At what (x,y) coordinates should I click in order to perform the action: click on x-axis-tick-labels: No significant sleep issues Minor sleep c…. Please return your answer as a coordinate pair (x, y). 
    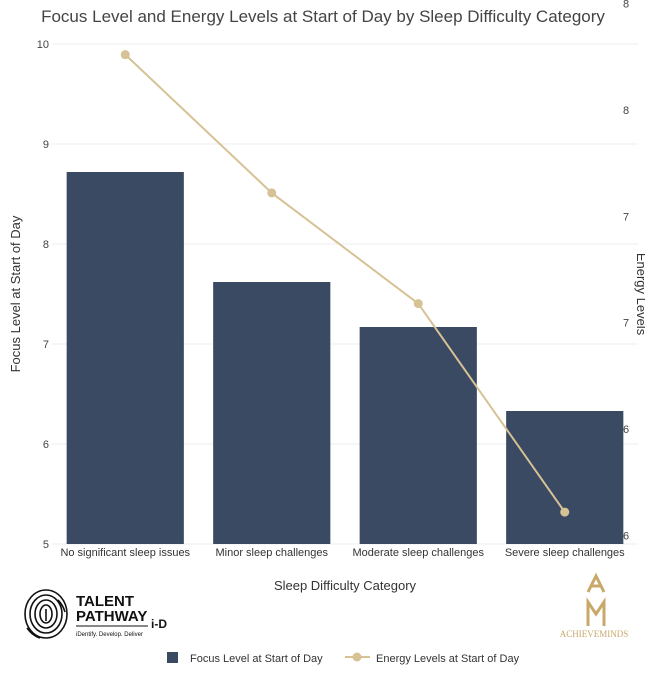
    Looking at the image, I should click on (342, 553).